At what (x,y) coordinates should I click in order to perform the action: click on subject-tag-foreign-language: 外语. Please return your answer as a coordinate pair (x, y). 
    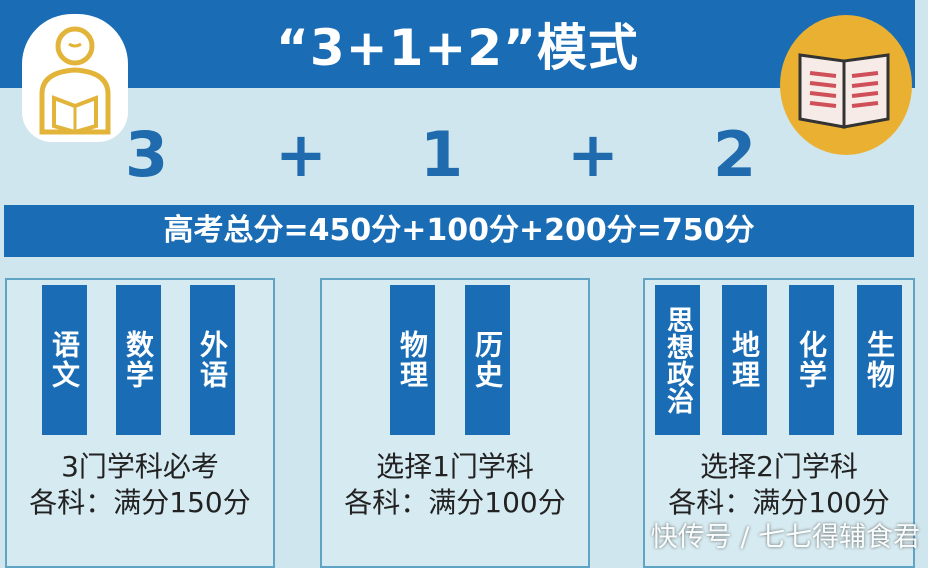
    Looking at the image, I should click on (212, 360).